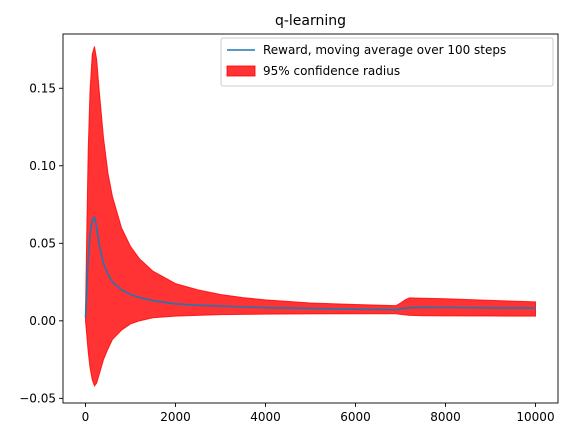  What do you see at coordinates (384, 50) in the screenshot?
I see `legend-label-reward: Reward, moving average over 100 steps` at bounding box center [384, 50].